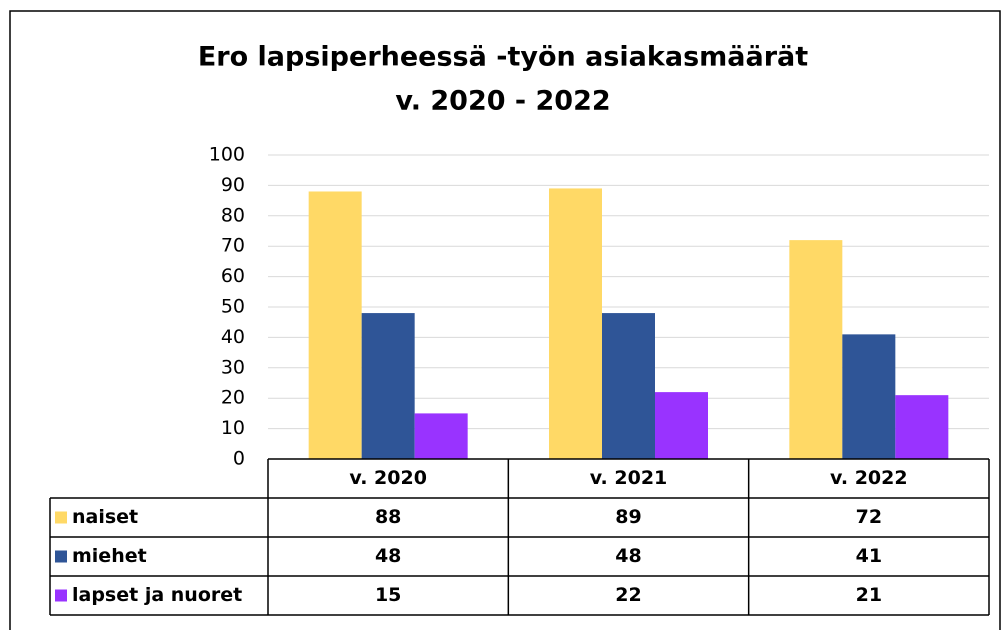  Describe the element at coordinates (628, 517) in the screenshot. I see `table-value: 89` at that location.